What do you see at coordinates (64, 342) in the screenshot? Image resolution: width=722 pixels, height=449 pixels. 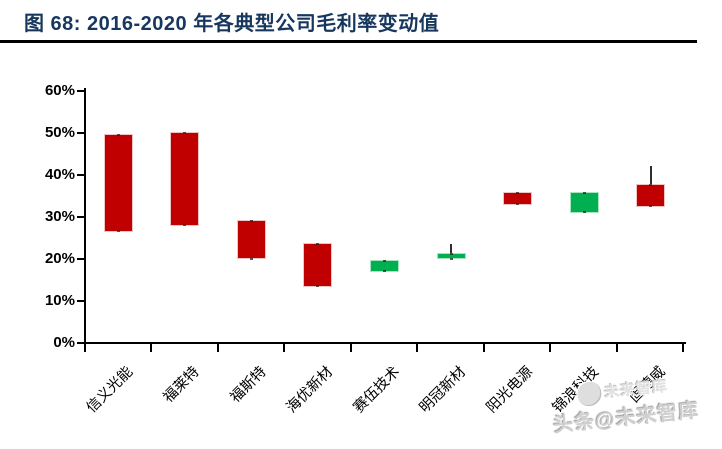 I see `y-axis-tick-label: 0%` at bounding box center [64, 342].